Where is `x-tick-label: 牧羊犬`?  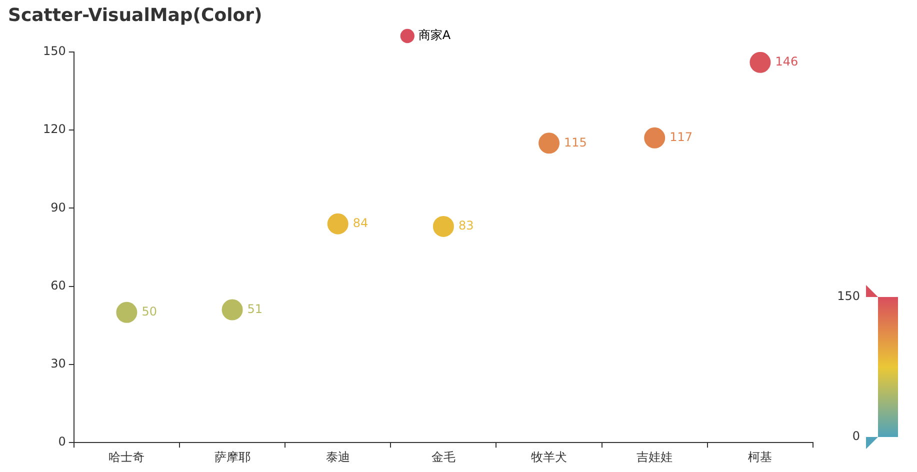 x-tick-label: 牧羊犬 is located at coordinates (549, 457).